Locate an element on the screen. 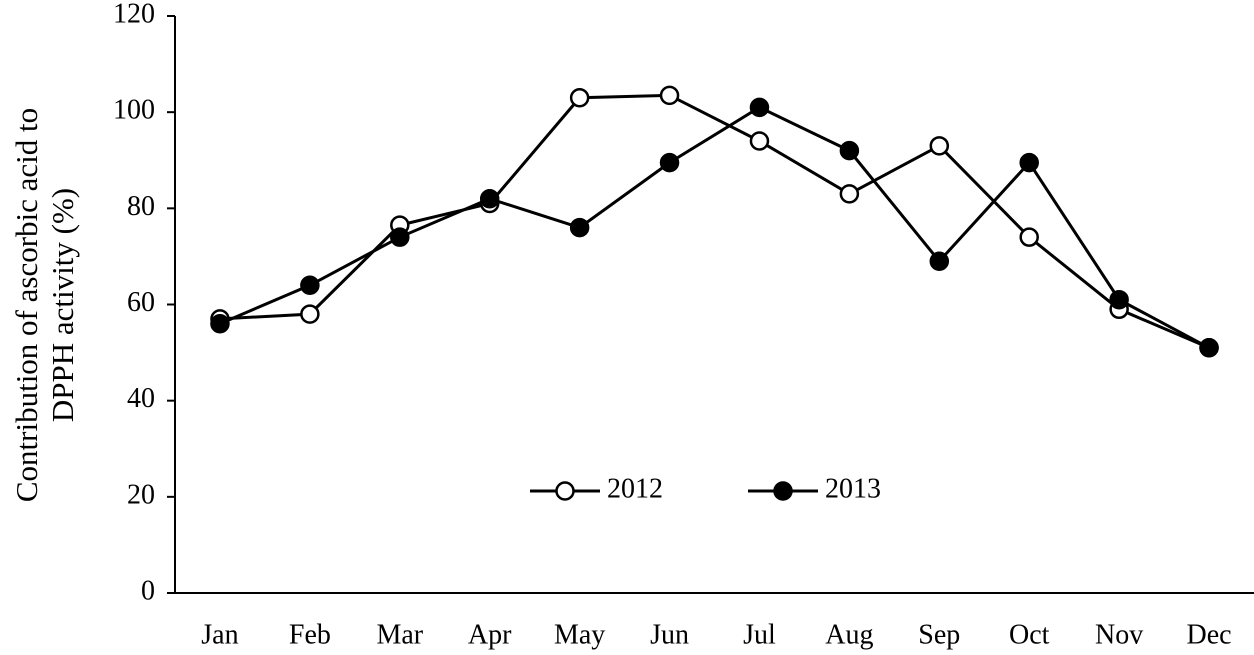 This screenshot has height=655, width=1254. x-tick-label: Jan is located at coordinates (219, 634).